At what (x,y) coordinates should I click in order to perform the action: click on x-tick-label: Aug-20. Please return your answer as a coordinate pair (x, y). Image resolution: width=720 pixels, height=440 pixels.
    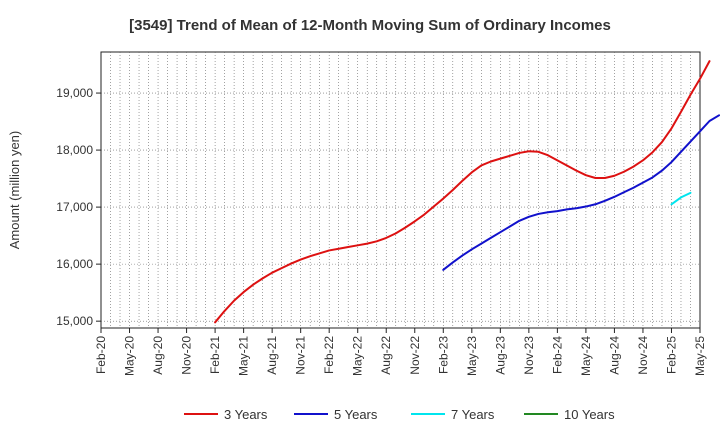
    Looking at the image, I should click on (158, 355).